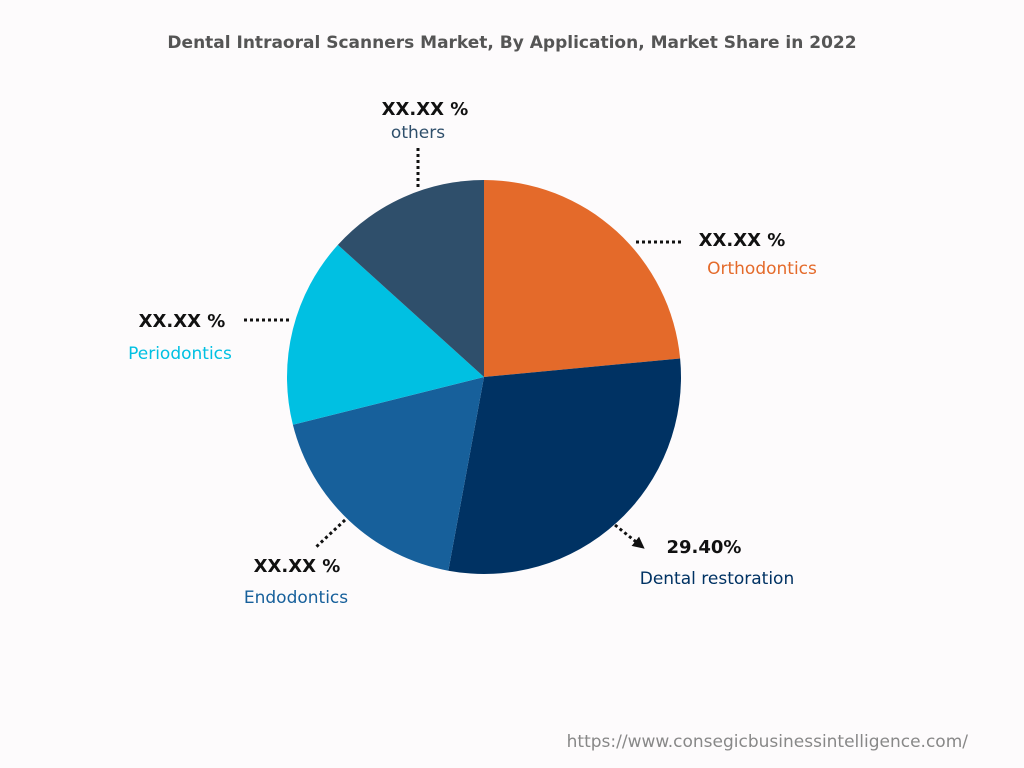 Image resolution: width=1024 pixels, height=768 pixels. Describe the element at coordinates (180, 354) in the screenshot. I see `category-label: Periodontics` at that location.